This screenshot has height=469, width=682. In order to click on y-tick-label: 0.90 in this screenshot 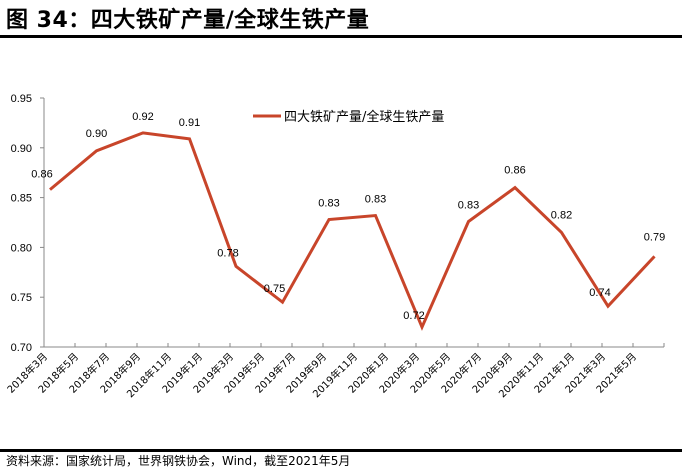, I will do `click(21, 149)`.